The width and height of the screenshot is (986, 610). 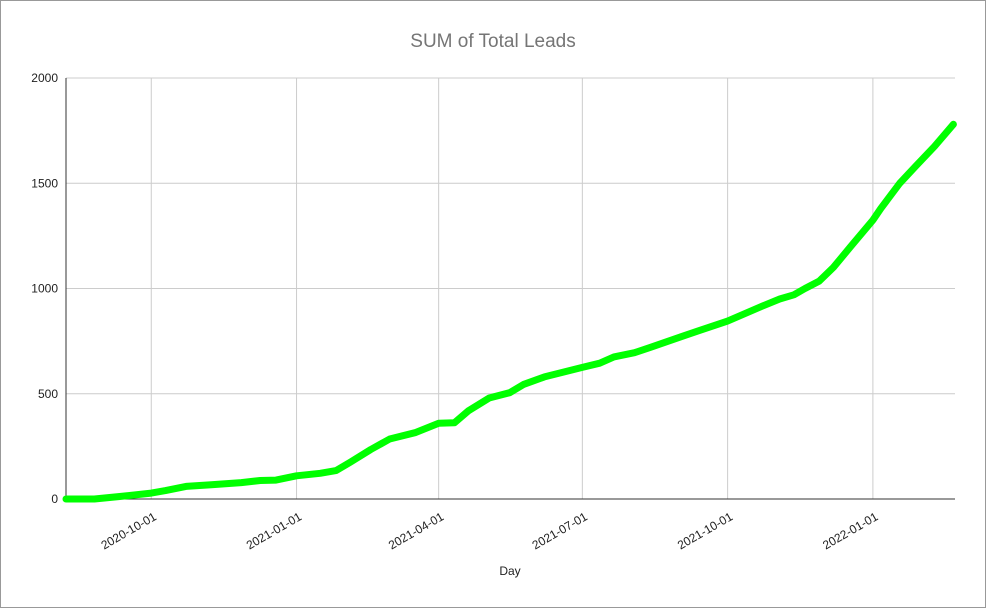 I want to click on y-tick-label: 1000, so click(x=44, y=289).